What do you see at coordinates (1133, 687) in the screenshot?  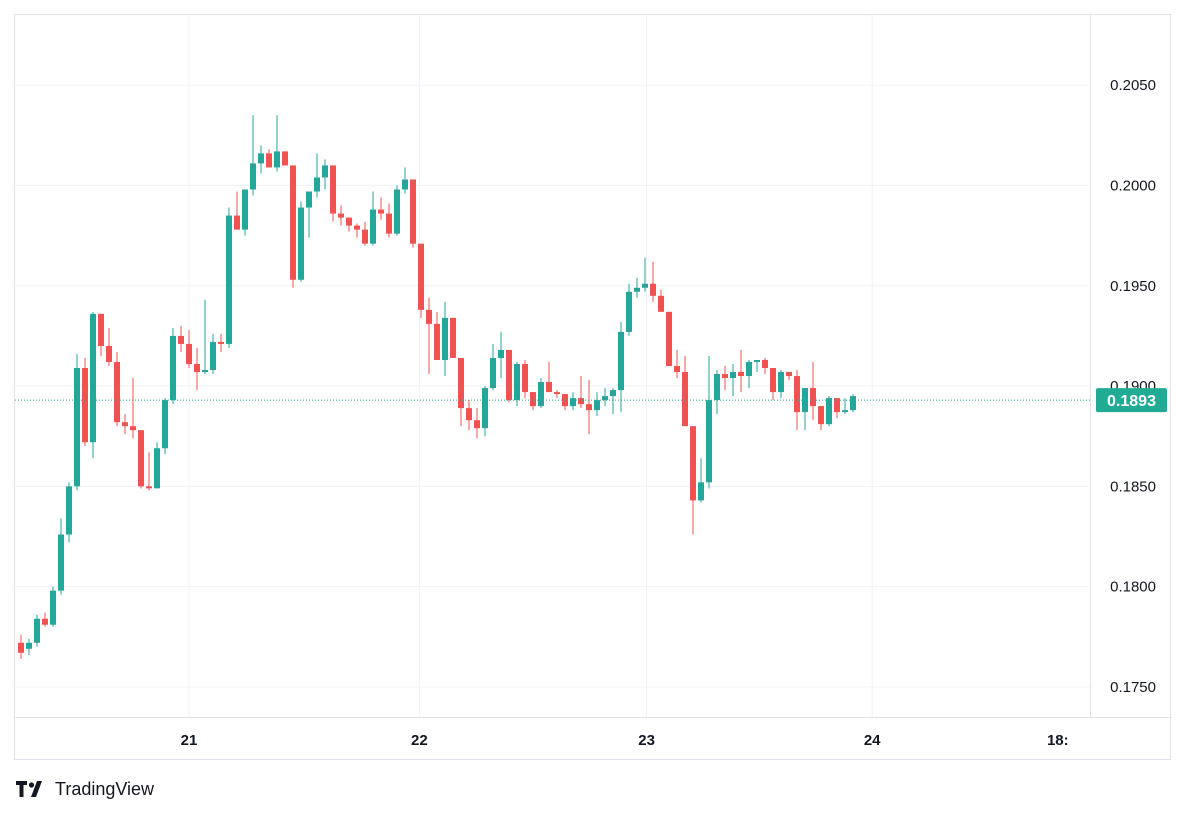 I see `y-tick-label: 0.1750` at bounding box center [1133, 687].